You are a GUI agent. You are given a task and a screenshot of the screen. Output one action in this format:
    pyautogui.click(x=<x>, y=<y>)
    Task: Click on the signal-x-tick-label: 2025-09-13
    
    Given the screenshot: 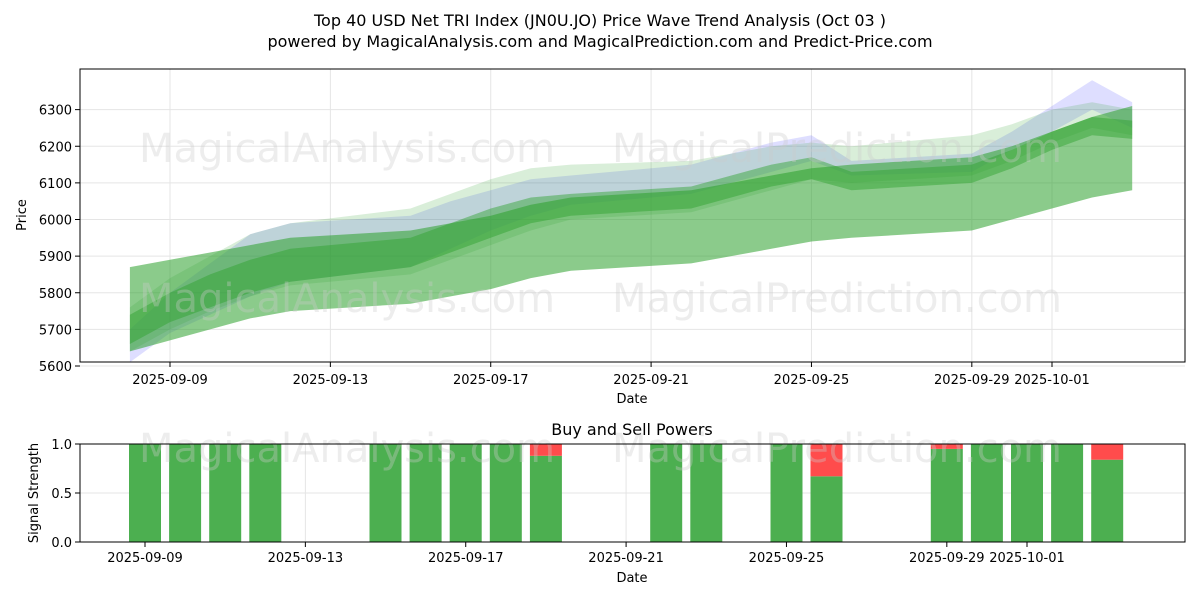 What is the action you would take?
    pyautogui.click(x=306, y=558)
    